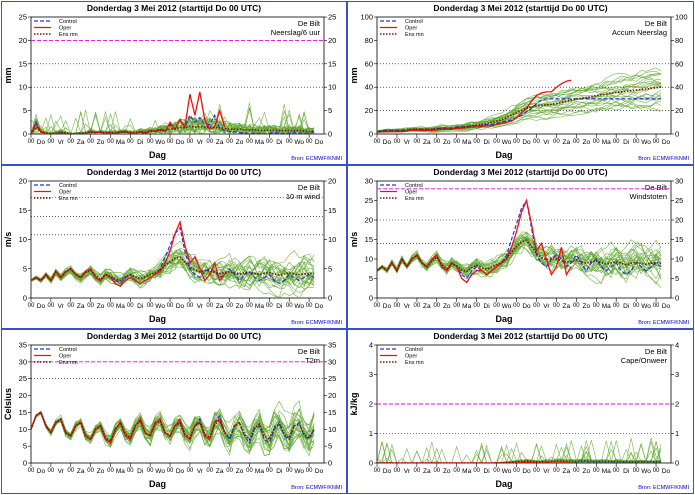 Image resolution: width=695 pixels, height=495 pixels. I want to click on variable-label: Neerslag/6 uur, so click(296, 32).